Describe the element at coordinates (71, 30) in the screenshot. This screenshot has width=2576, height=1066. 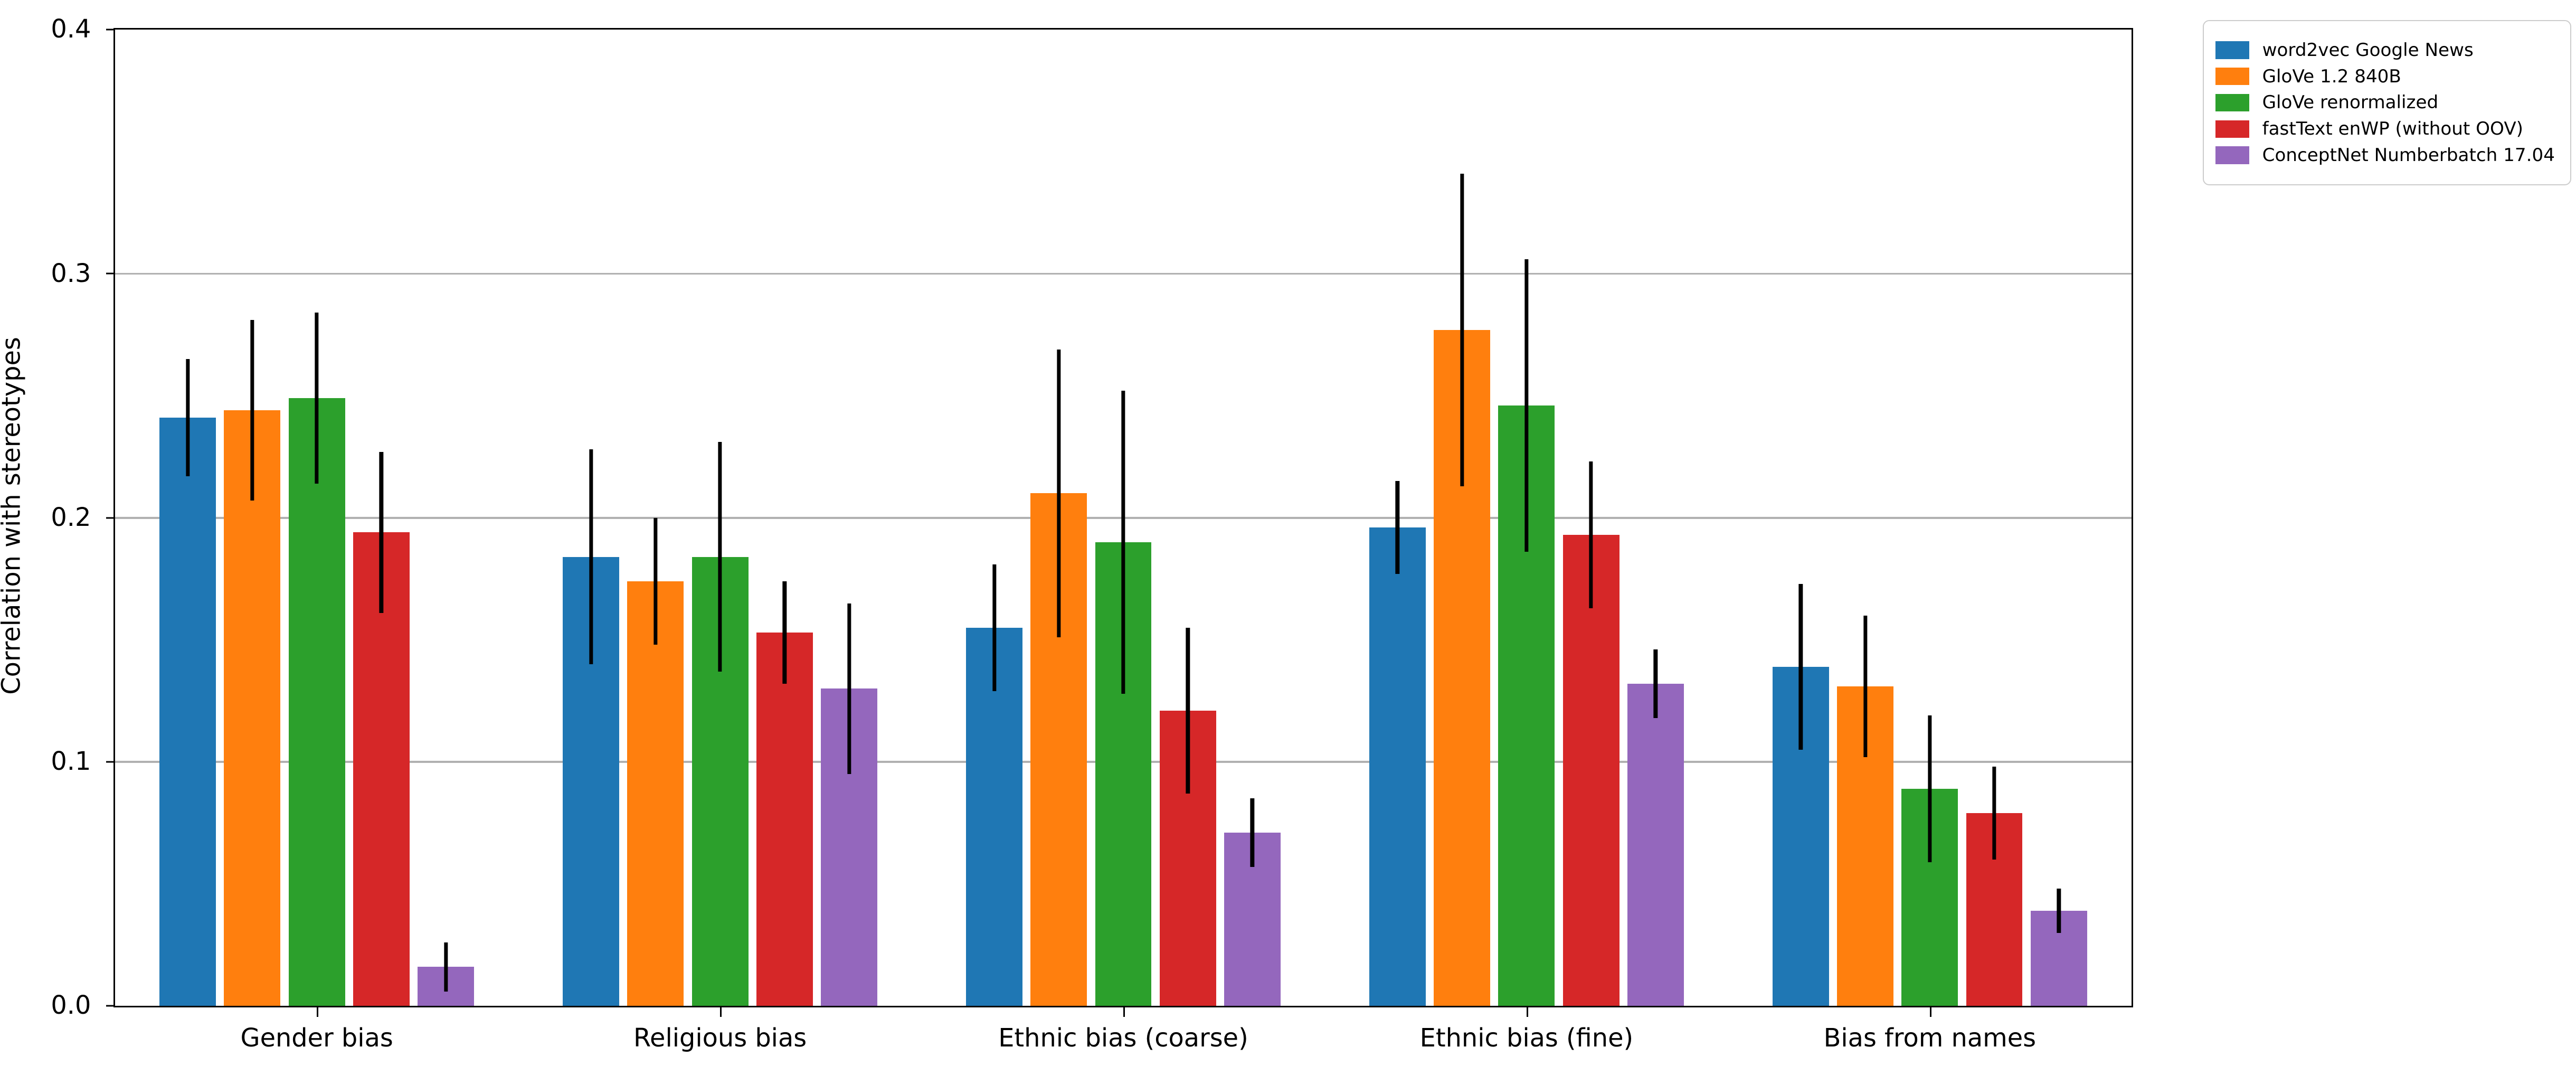
I see `y-tick-label: 0.4` at that location.